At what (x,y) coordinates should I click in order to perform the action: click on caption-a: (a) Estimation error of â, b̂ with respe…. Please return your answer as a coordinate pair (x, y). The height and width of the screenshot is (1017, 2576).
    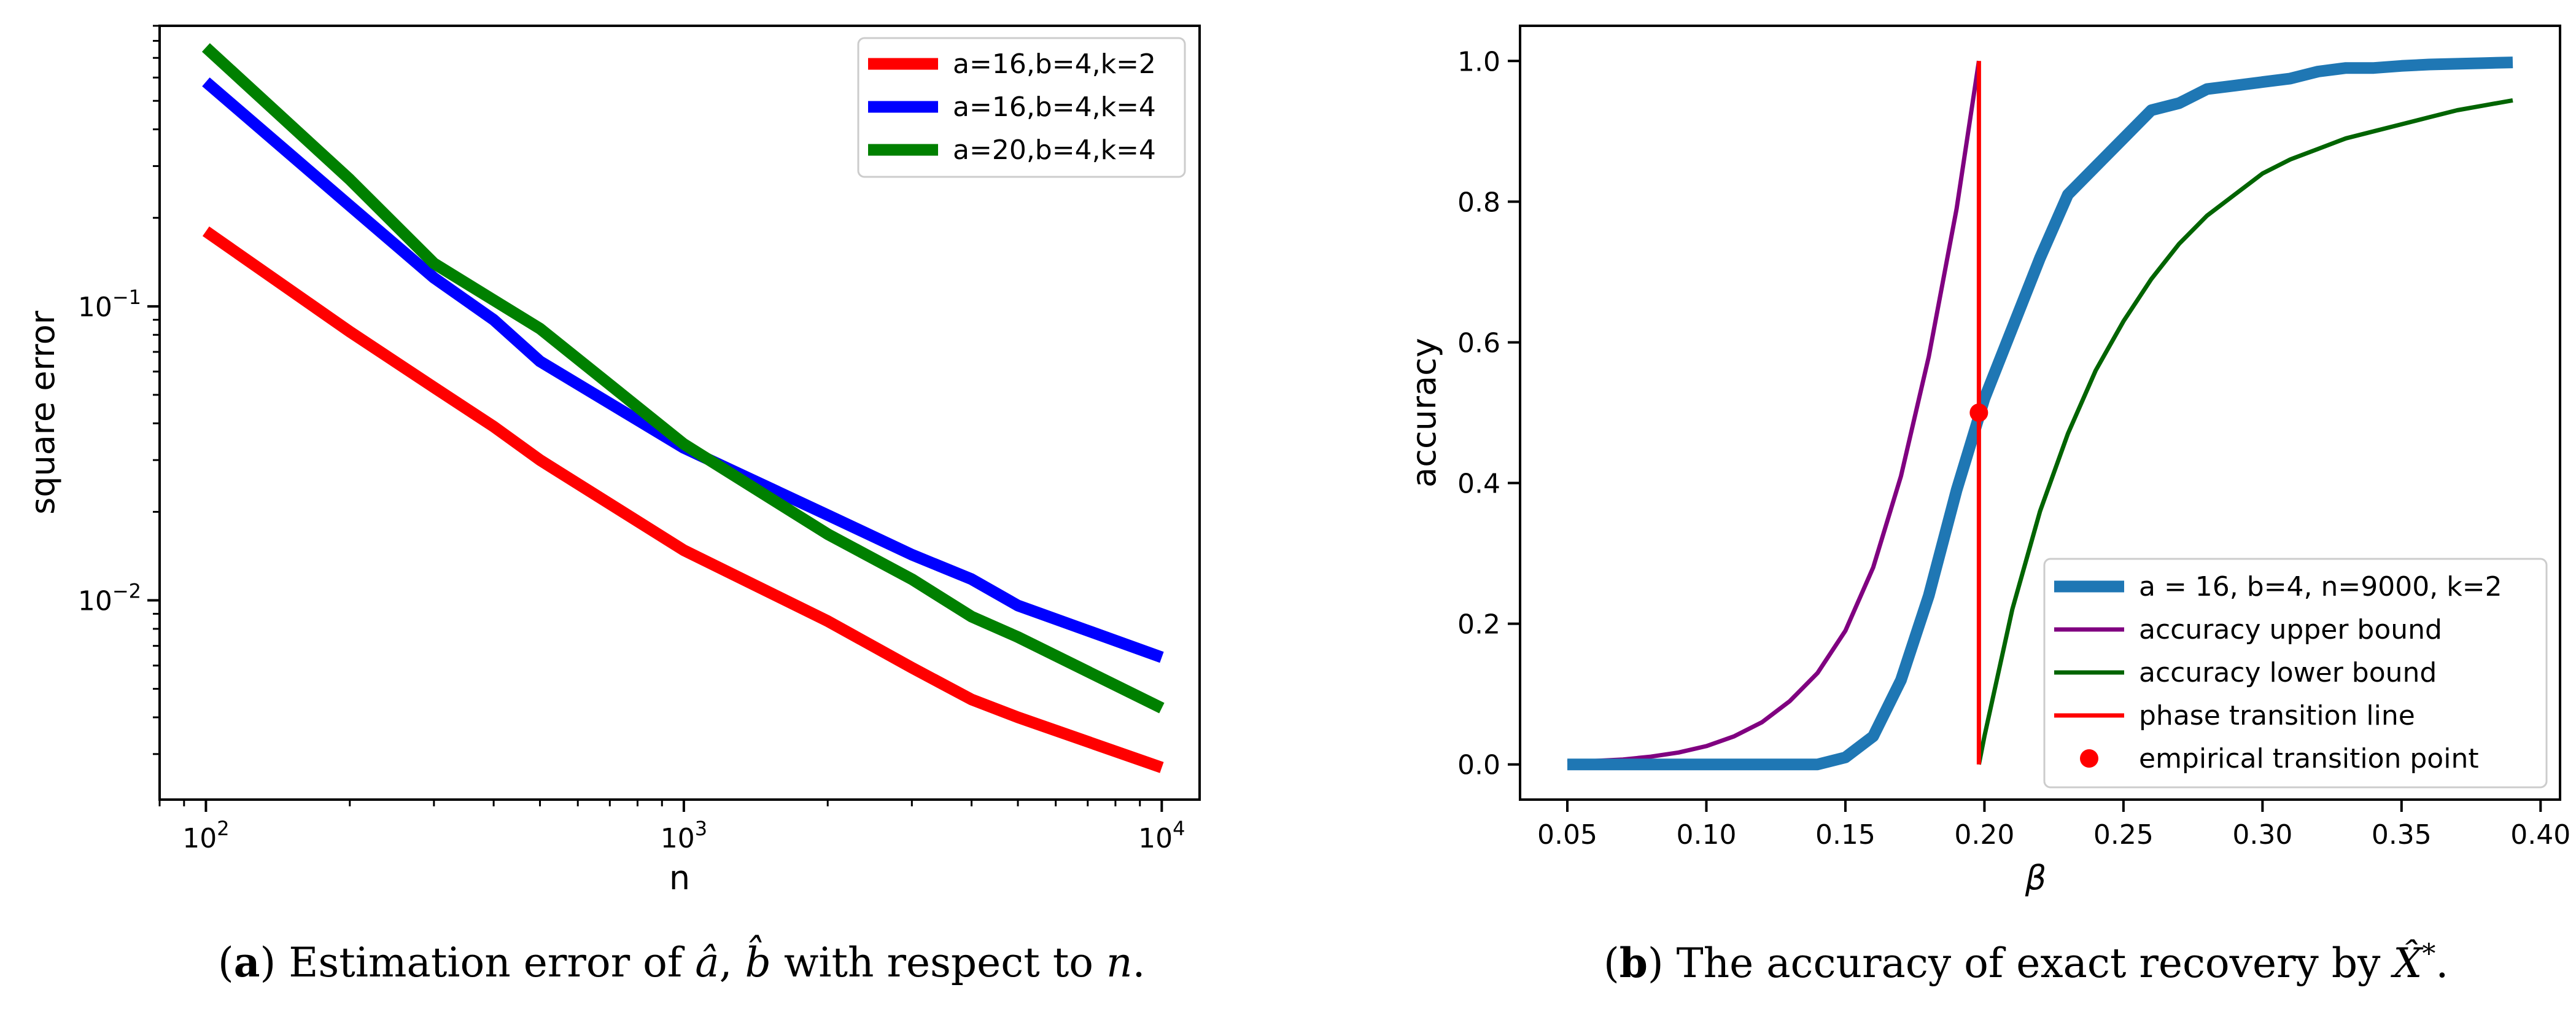
    Looking at the image, I should click on (682, 962).